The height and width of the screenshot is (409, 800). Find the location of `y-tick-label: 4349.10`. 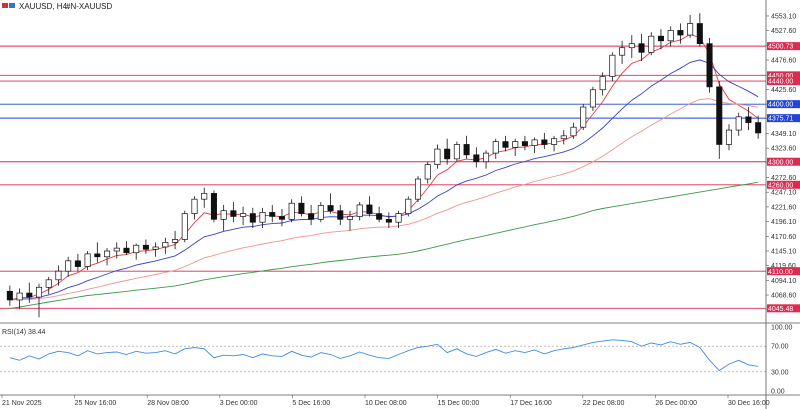

y-tick-label: 4349.10 is located at coordinates (783, 134).